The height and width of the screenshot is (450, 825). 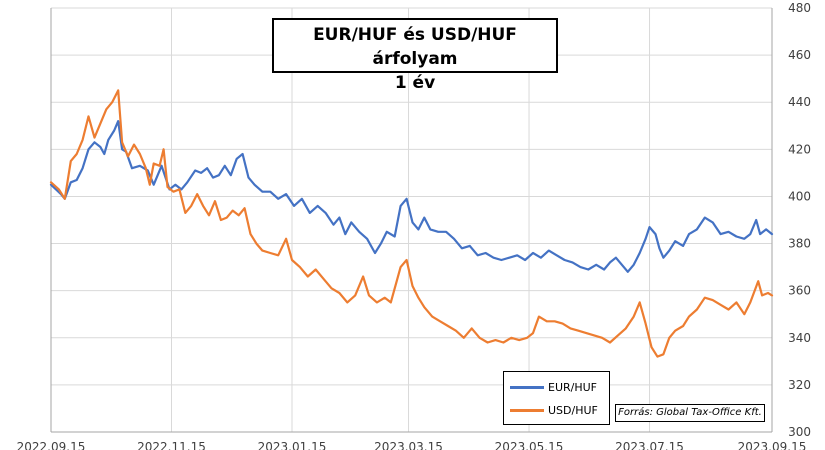 I want to click on legend-label-usd-huf: USD/HUF, so click(x=573, y=410).